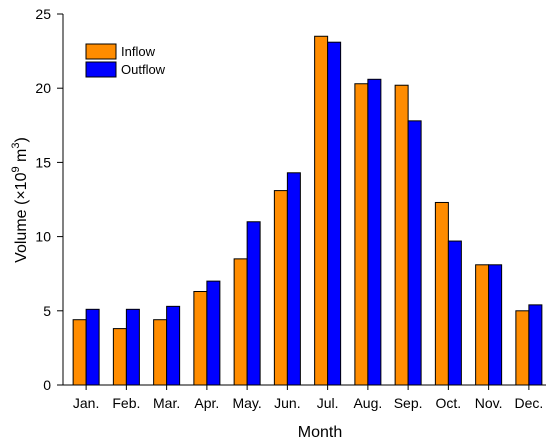 This screenshot has width=550, height=444. I want to click on bar-outflow-nov, so click(495, 325).